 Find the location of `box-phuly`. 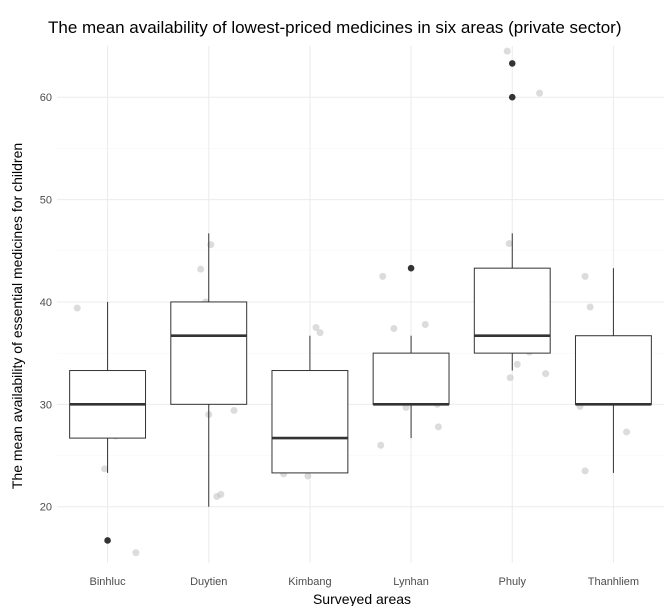

box-phuly is located at coordinates (512, 215).